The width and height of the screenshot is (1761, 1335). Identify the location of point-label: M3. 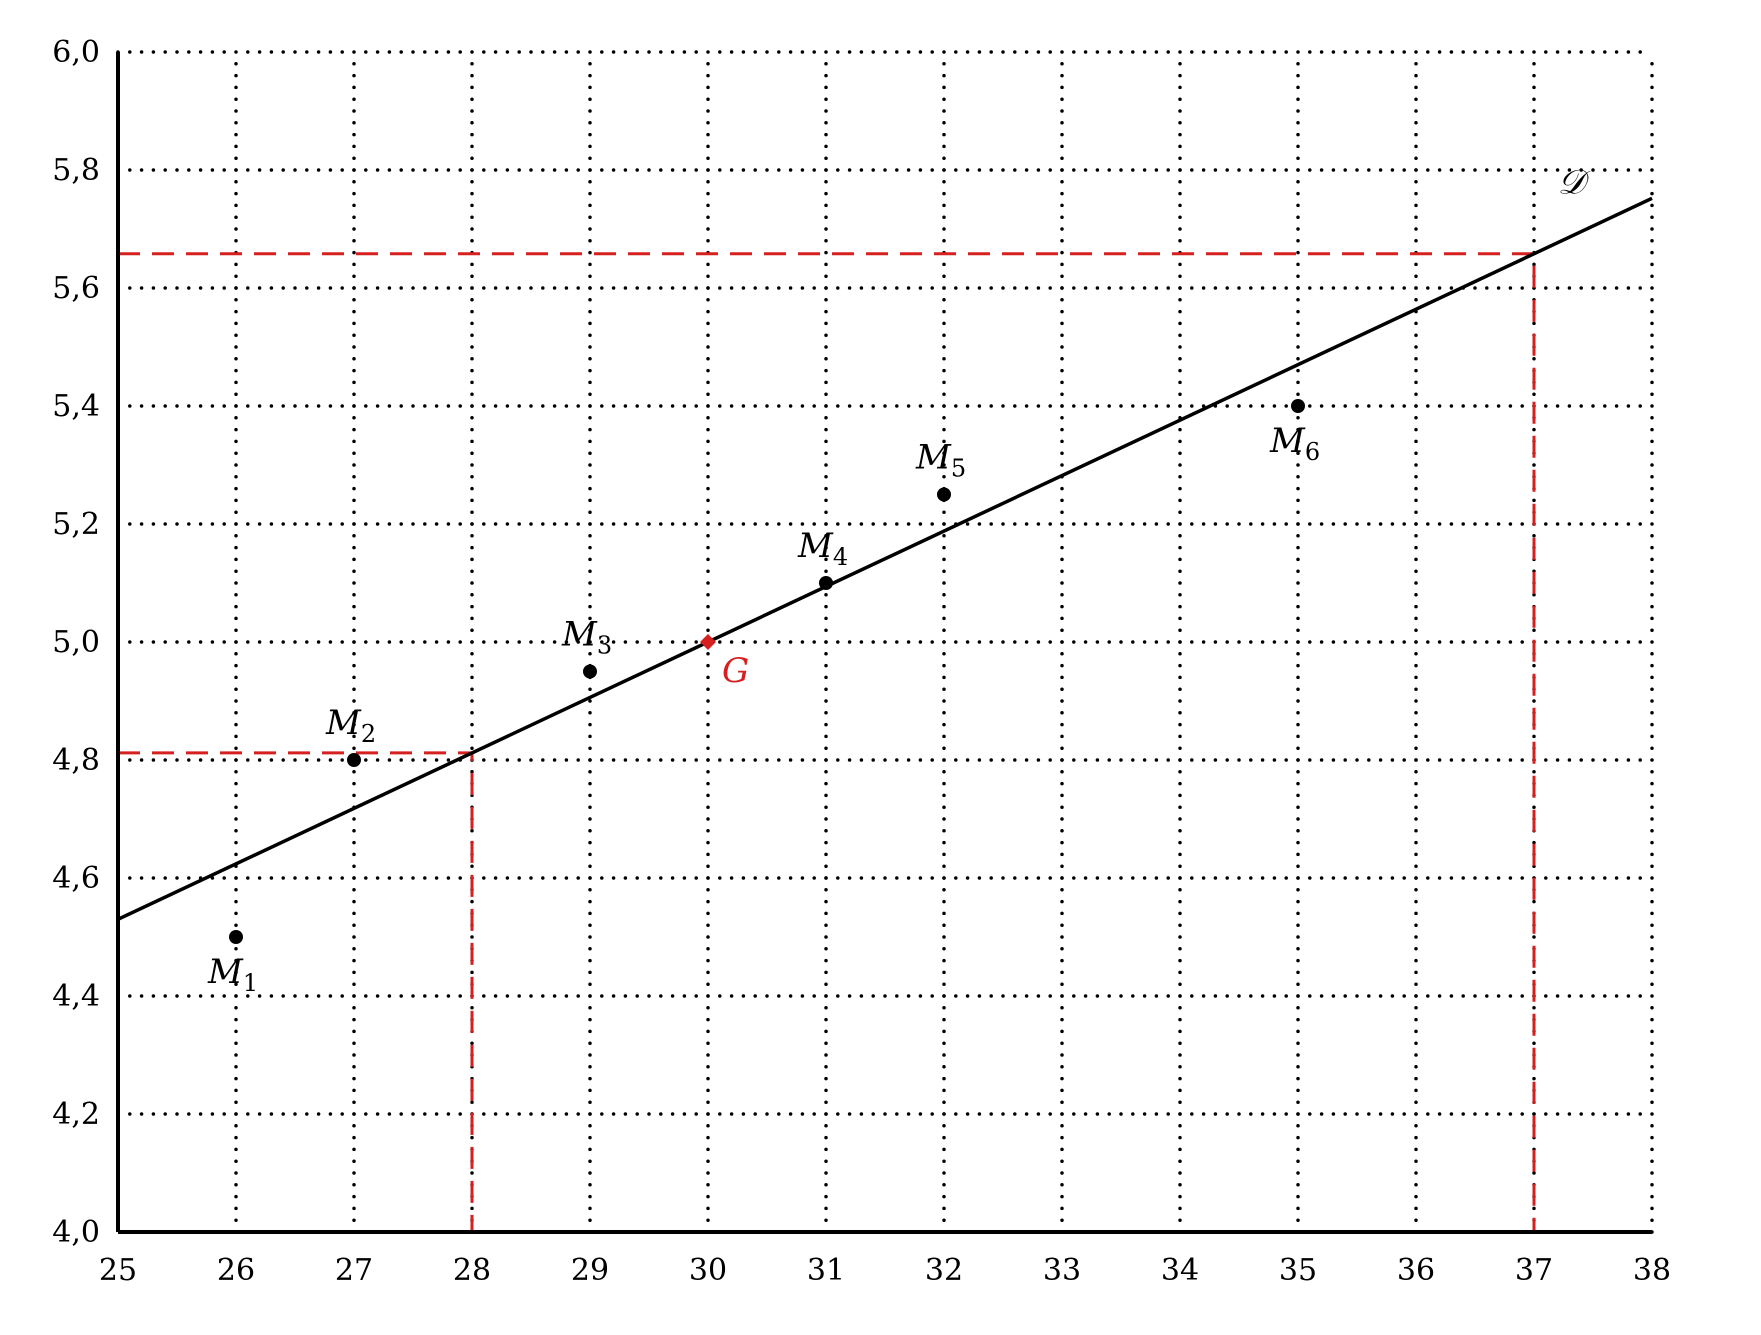
(586, 637).